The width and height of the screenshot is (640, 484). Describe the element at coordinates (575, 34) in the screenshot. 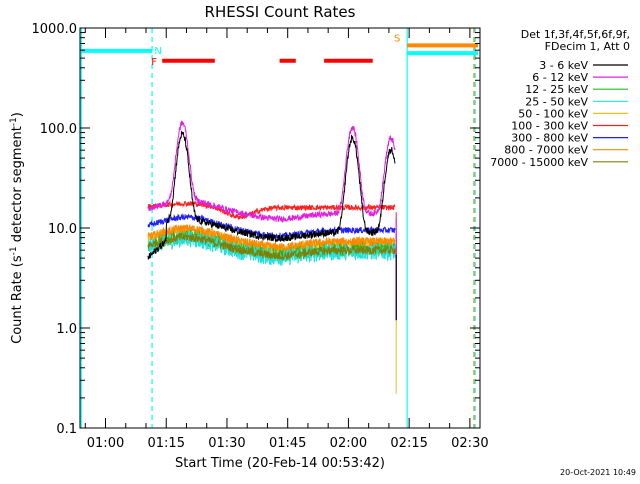

I see `legend-header-line1: Det 1f,3f,4f,5f,6f,9f,` at that location.